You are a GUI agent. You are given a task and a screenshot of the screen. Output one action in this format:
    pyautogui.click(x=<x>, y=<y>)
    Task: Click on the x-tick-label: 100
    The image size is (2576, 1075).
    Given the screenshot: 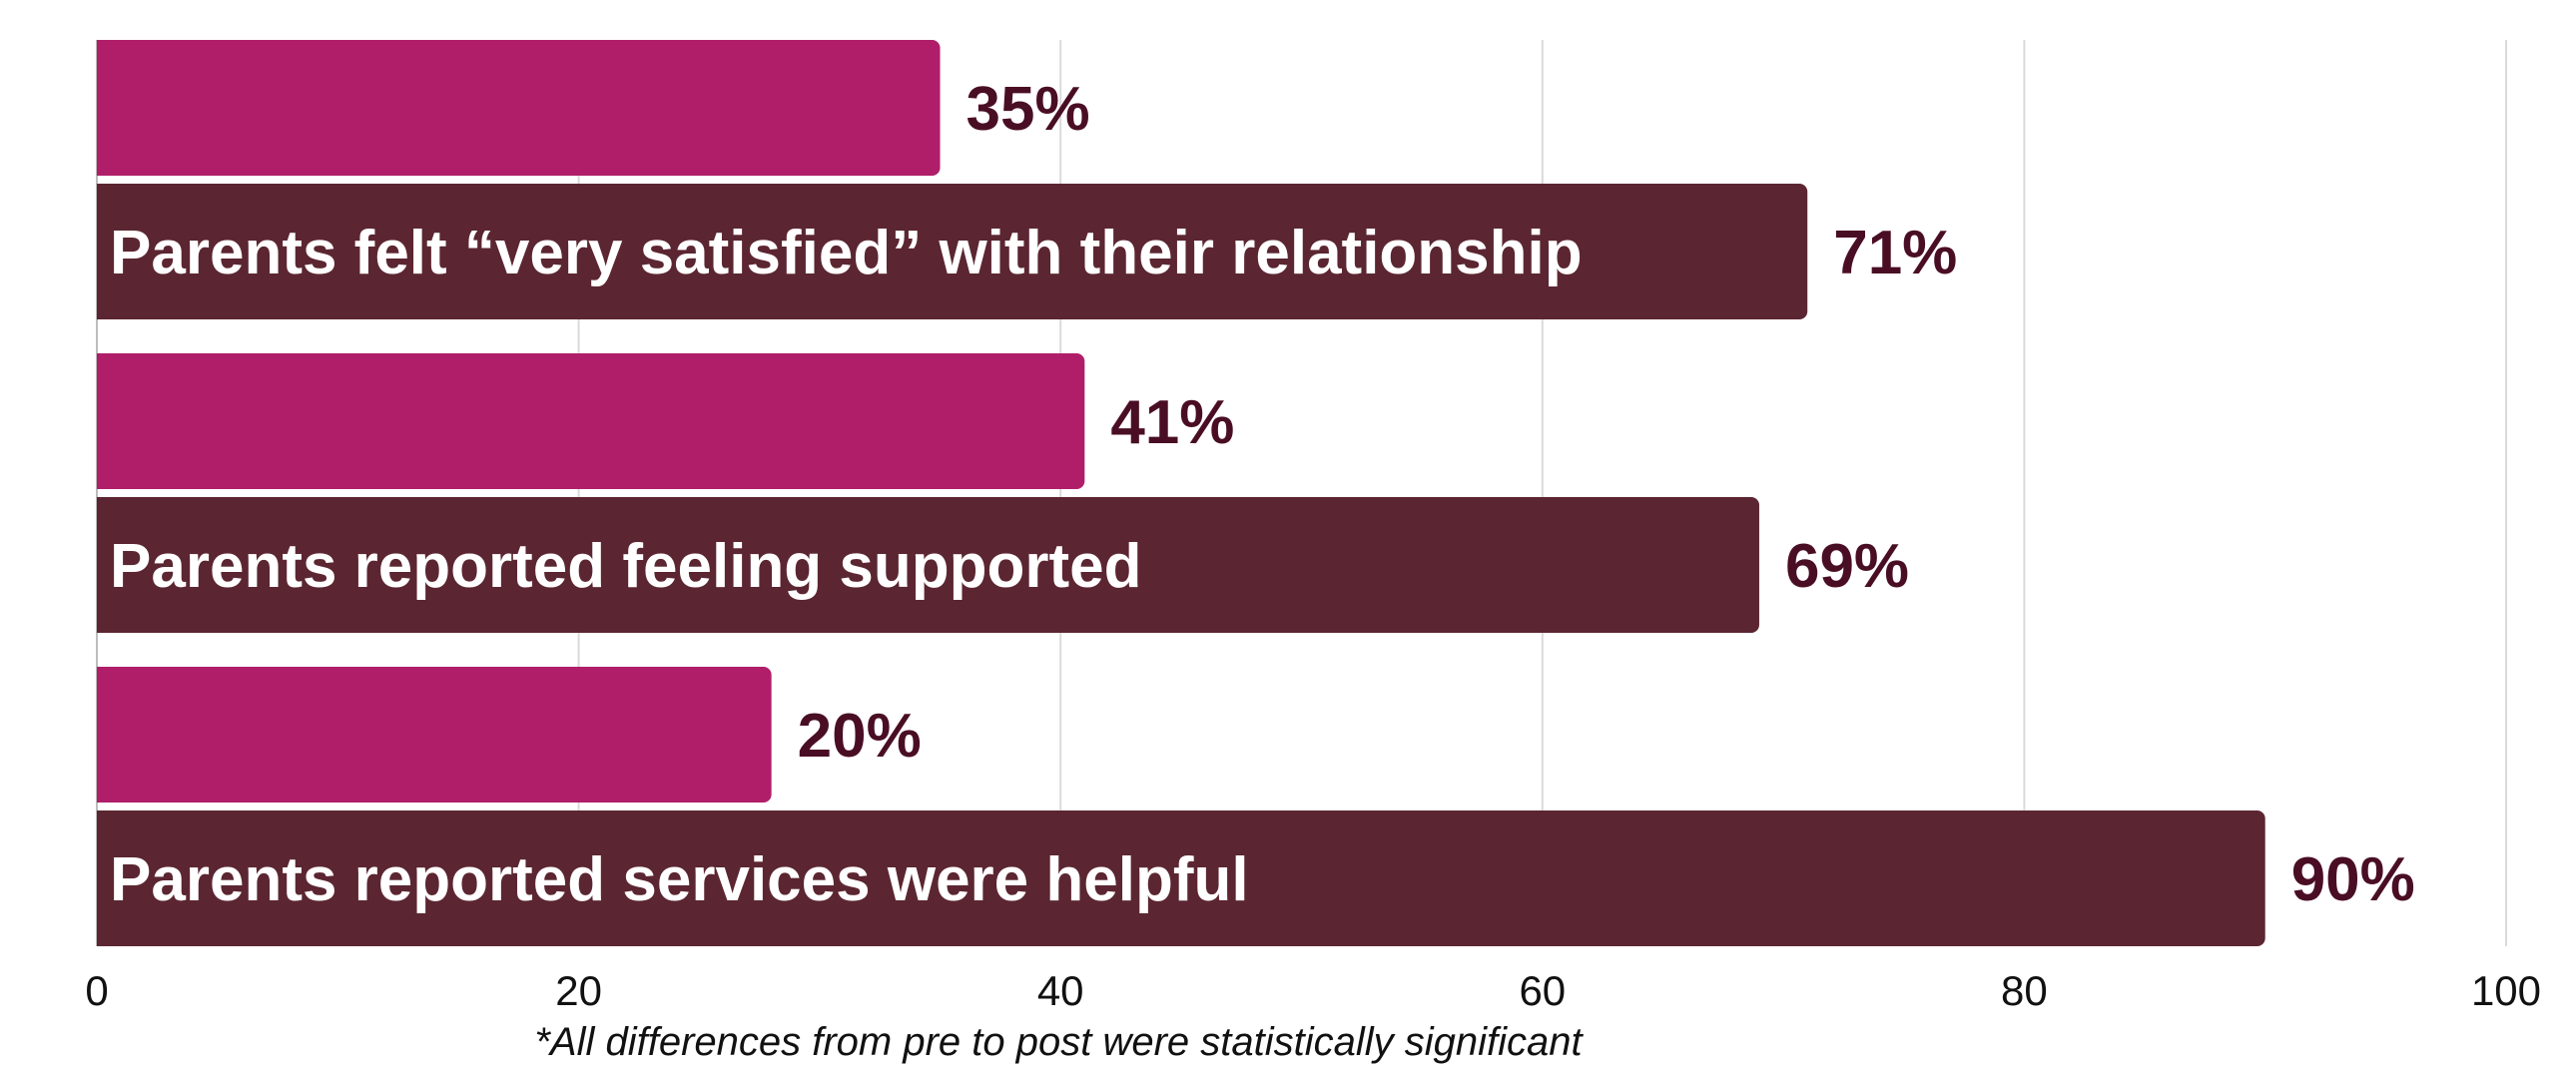 What is the action you would take?
    pyautogui.click(x=2506, y=990)
    